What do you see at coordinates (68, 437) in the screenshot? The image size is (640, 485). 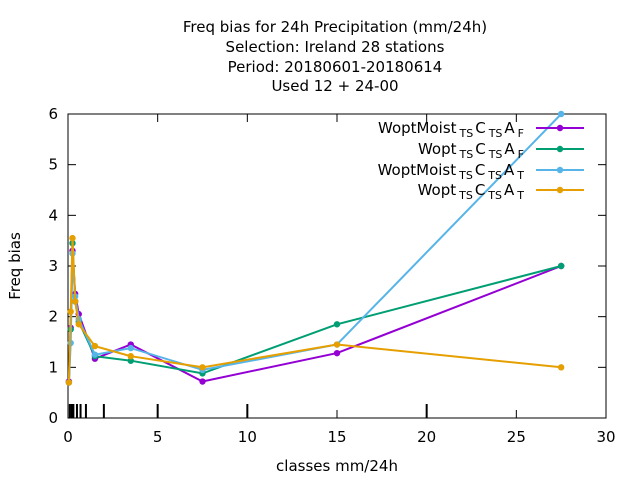 I see `x-tick-label: 0` at bounding box center [68, 437].